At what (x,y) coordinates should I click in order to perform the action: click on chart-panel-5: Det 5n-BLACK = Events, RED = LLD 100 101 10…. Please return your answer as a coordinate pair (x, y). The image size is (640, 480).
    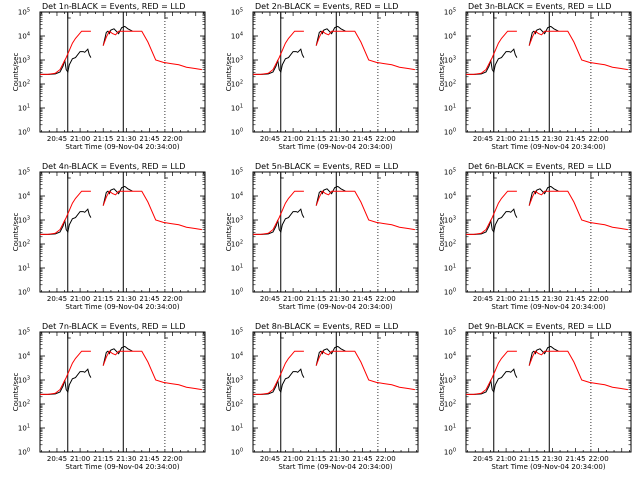
    Looking at the image, I should click on (322, 236).